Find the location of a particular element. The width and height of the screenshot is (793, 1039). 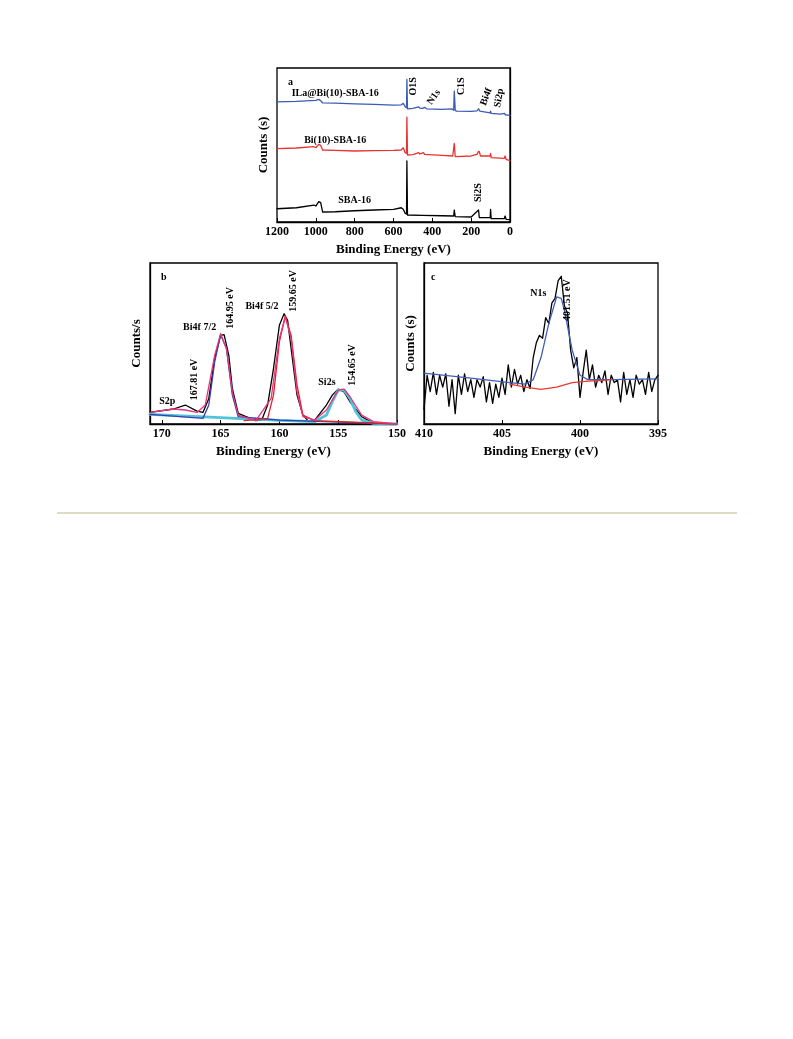

x-tick-label: 395 is located at coordinates (658, 433).